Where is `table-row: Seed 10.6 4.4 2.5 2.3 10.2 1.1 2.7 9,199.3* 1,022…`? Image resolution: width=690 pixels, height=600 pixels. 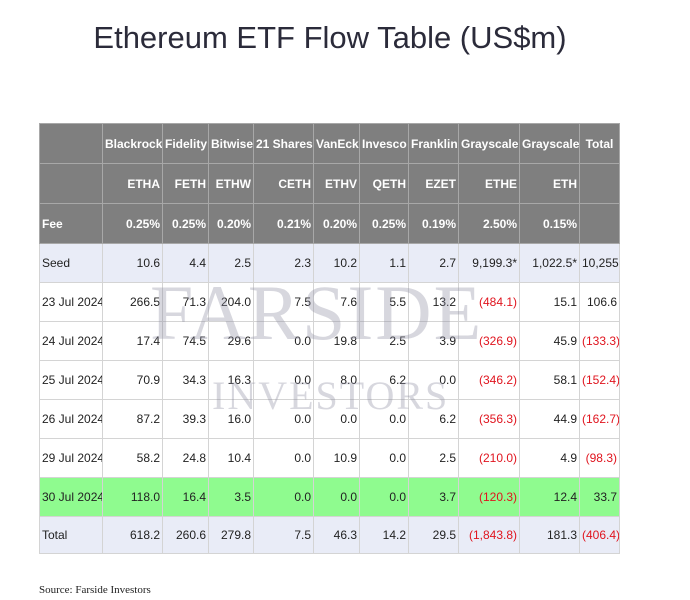
table-row: Seed 10.6 4.4 2.5 2.3 10.2 1.1 2.7 9,199.3* 1,022… is located at coordinates (329, 263).